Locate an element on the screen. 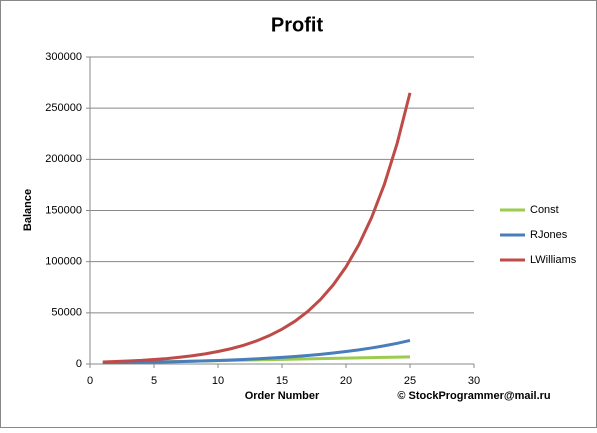 The image size is (597, 433). legend-label: RJones is located at coordinates (549, 235).